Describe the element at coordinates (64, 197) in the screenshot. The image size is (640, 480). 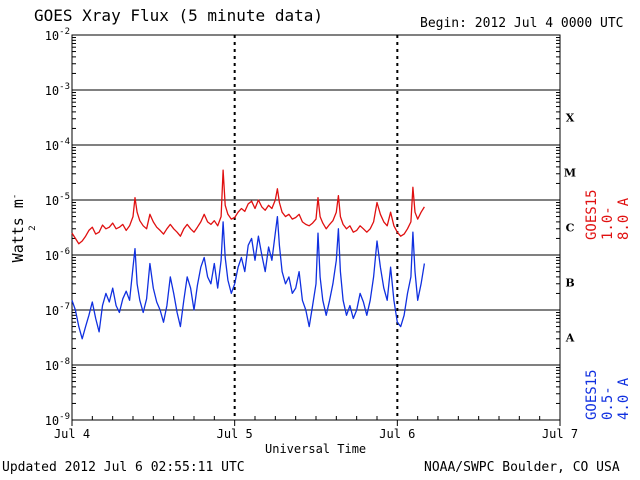
I see `y-tick-exponent: -5` at that location.